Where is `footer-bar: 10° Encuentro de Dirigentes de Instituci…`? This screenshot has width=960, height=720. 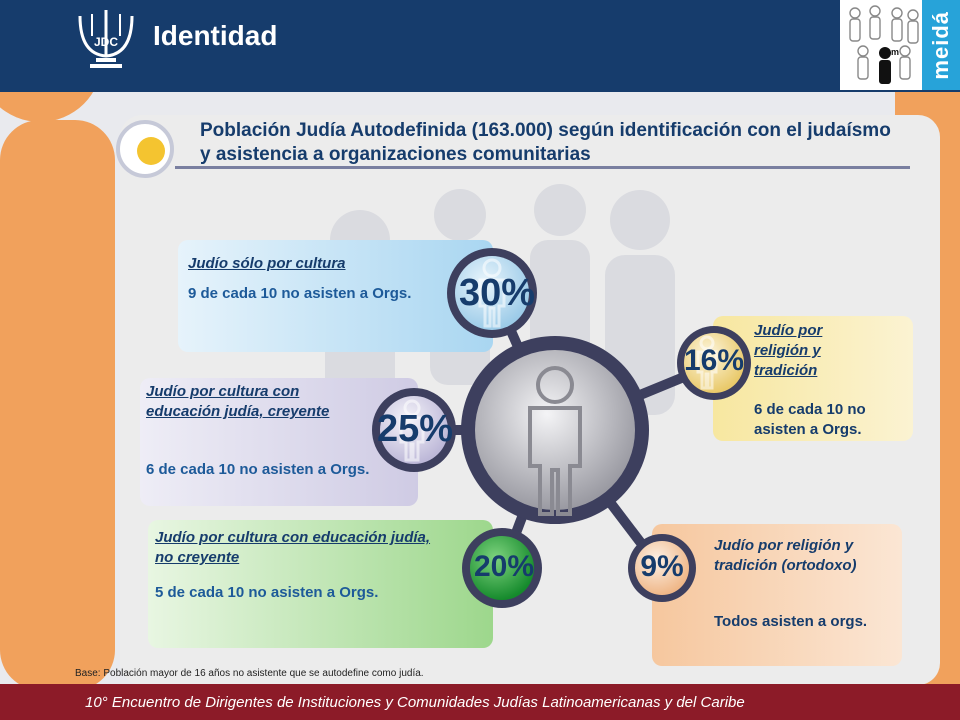 footer-bar: 10° Encuentro de Dirigentes de Instituci… is located at coordinates (480, 702).